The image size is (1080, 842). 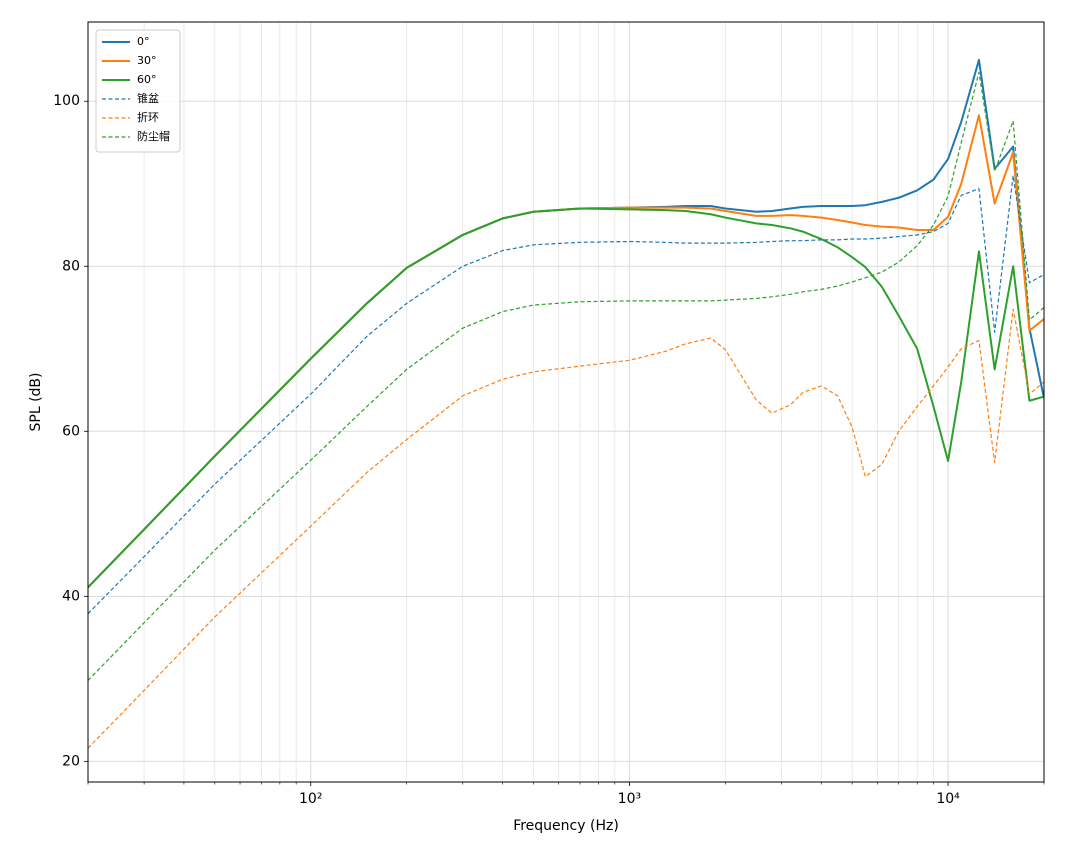 I want to click on y-tick-label: 40, so click(x=71, y=596).